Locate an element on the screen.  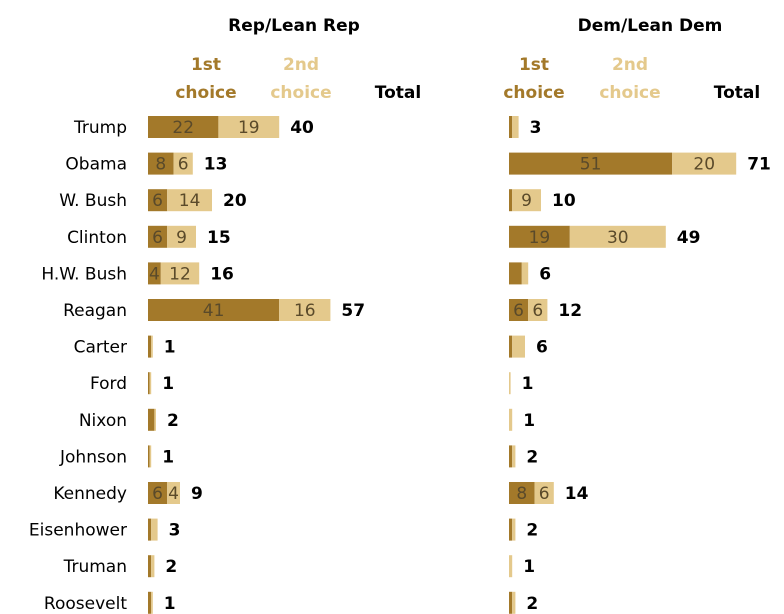
bar-first-label: 4 is located at coordinates (154, 274).